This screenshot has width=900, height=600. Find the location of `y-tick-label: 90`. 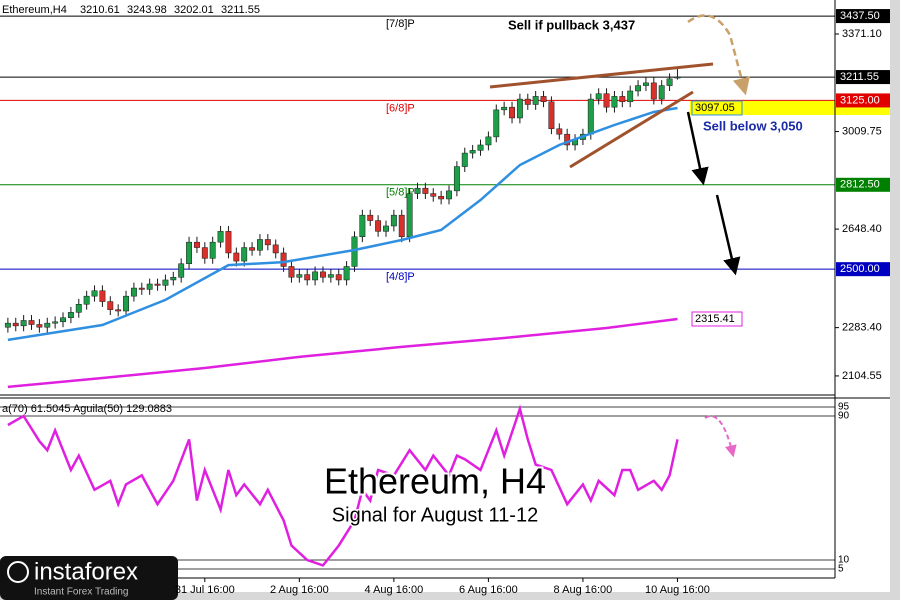

y-tick-label: 90 is located at coordinates (844, 416).